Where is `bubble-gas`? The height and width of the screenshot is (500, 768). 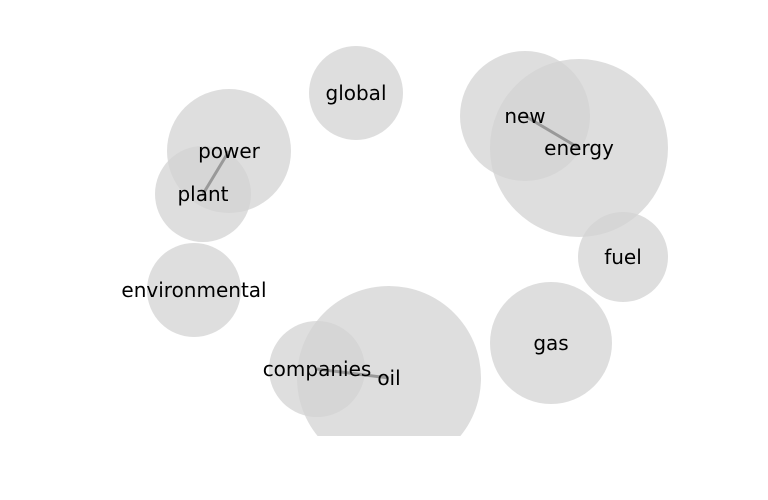 bubble-gas is located at coordinates (551, 343).